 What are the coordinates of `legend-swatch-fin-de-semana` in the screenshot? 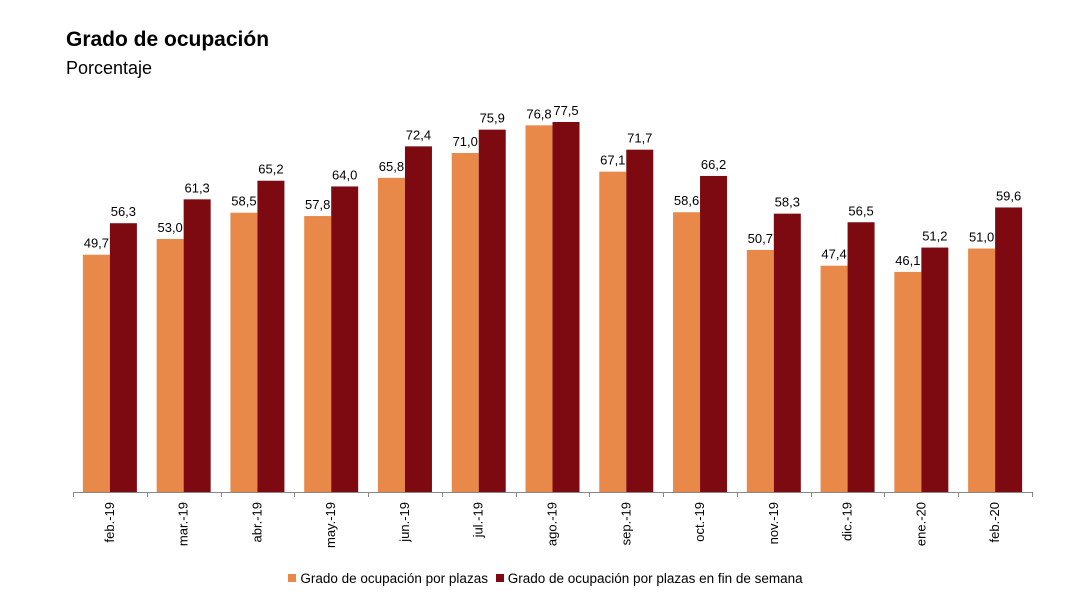 It's located at (499, 578).